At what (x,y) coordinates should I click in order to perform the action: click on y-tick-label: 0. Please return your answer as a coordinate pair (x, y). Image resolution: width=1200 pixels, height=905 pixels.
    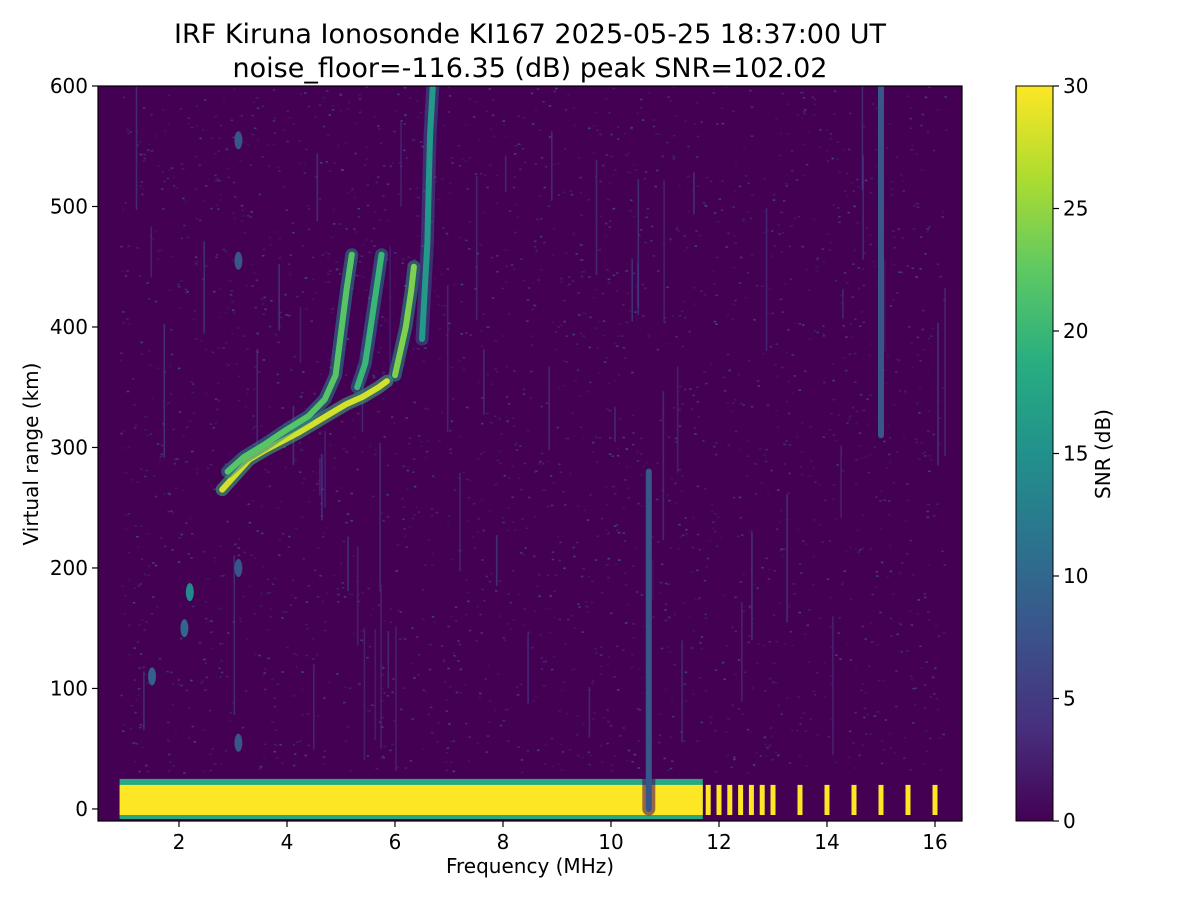
    Looking at the image, I should click on (81, 809).